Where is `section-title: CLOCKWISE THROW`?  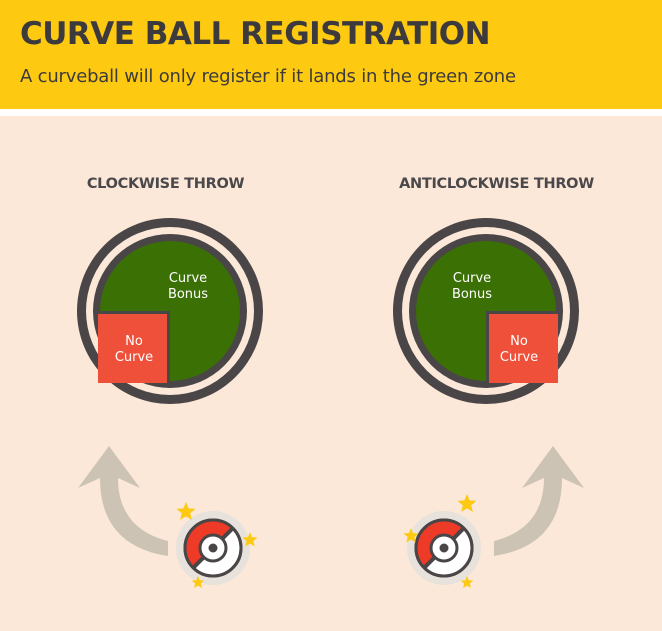
section-title: CLOCKWISE THROW is located at coordinates (165, 184).